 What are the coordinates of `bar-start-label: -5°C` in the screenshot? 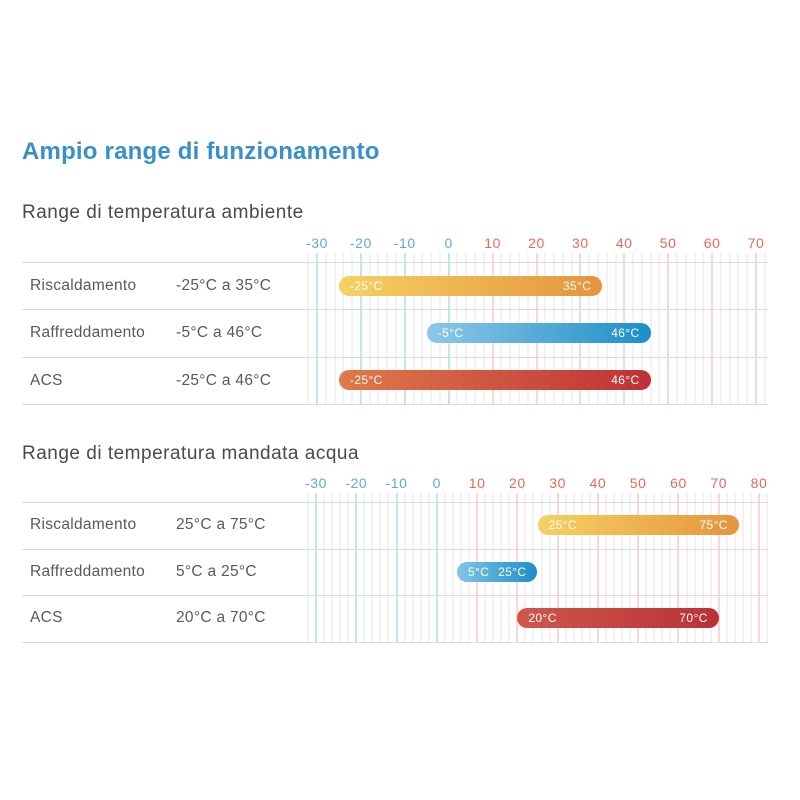 It's located at (450, 332).